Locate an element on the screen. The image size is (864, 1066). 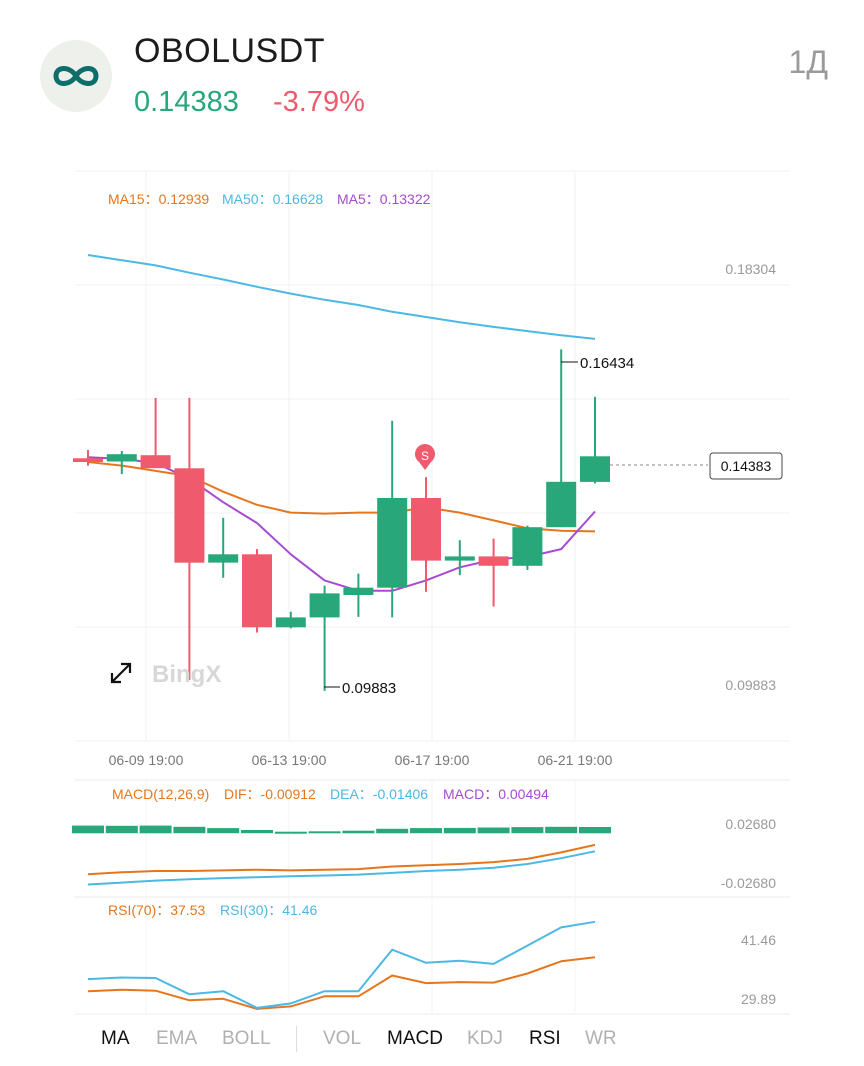
low-marker: 0.09883 is located at coordinates (360, 688).